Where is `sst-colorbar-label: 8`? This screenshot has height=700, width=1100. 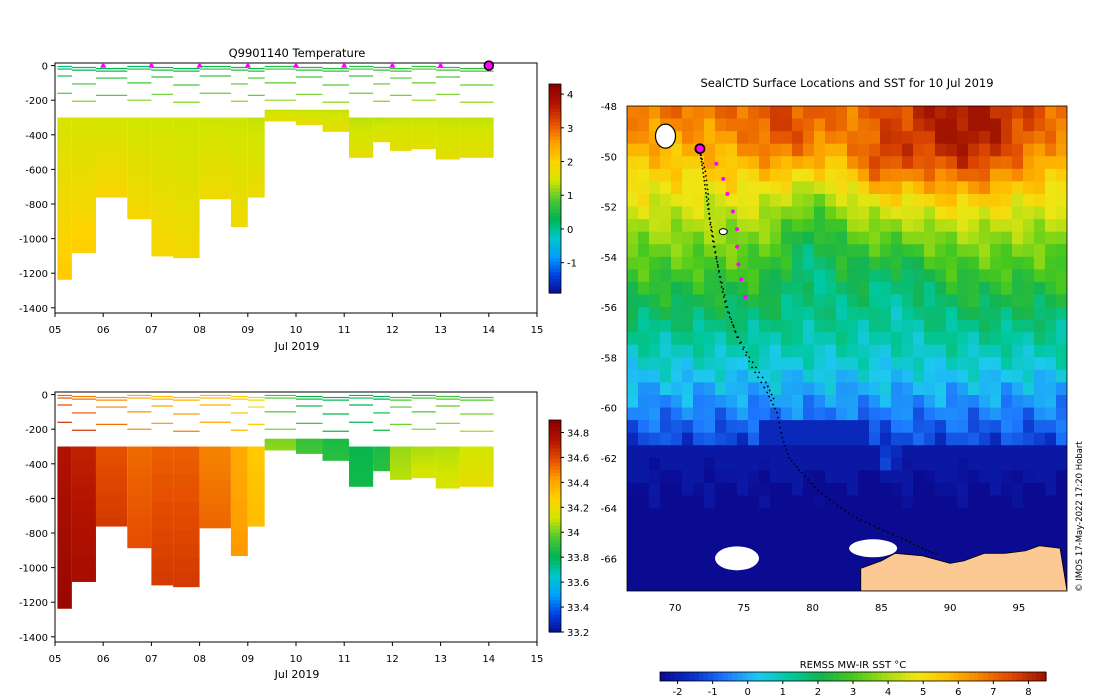 sst-colorbar-label: 8 is located at coordinates (1028, 692).